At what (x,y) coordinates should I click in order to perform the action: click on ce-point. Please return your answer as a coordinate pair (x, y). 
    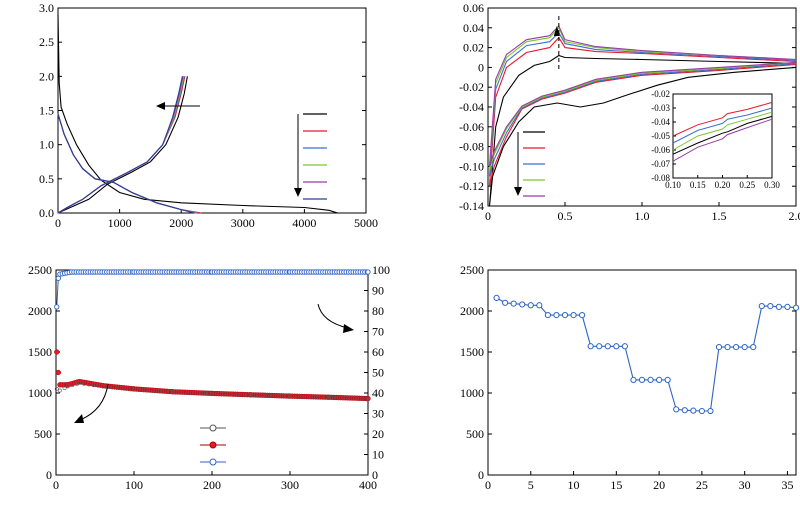
    Looking at the image, I should click on (57, 307).